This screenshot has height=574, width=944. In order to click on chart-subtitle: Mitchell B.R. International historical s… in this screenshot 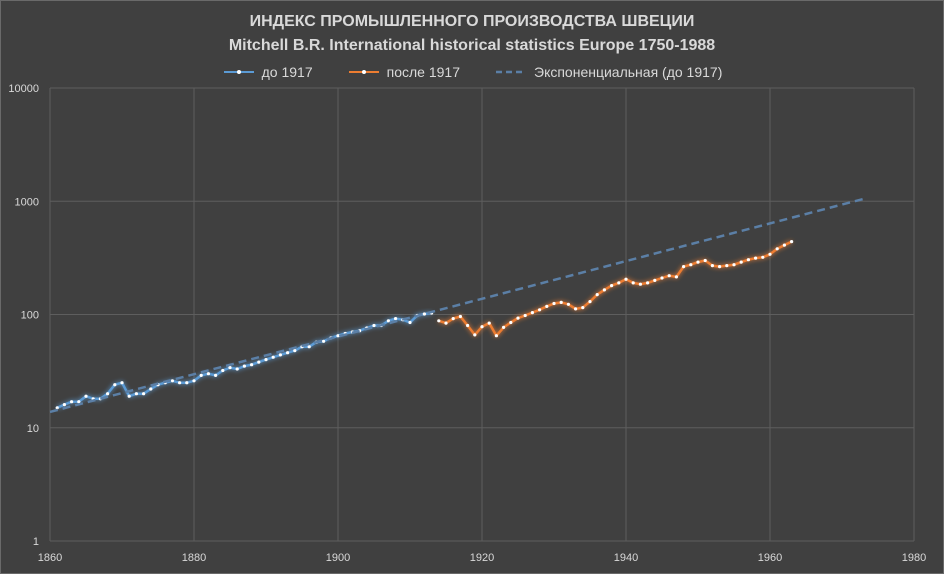, I will do `click(472, 45)`.